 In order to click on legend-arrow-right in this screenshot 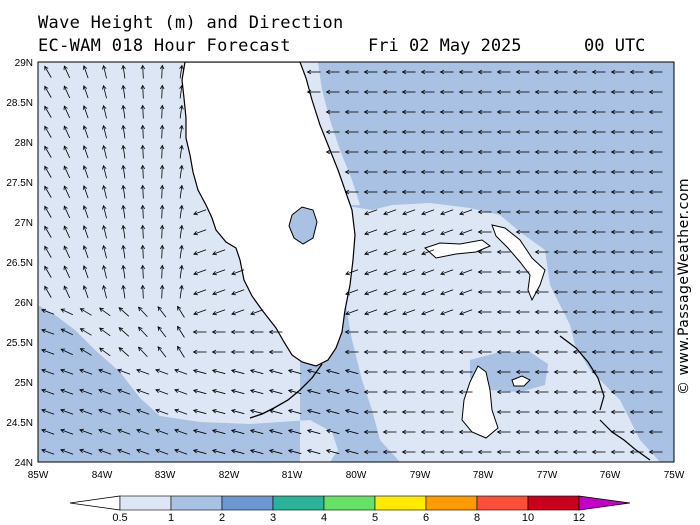, I will do `click(604, 503)`.